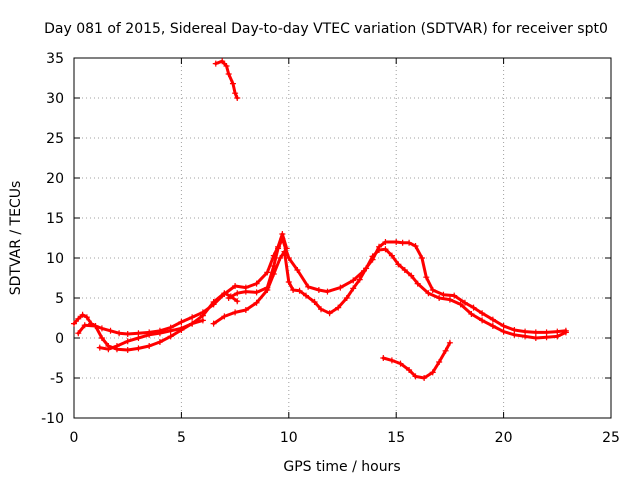 This screenshot has height=480, width=640. I want to click on y-tick-label: -5, so click(57, 379).